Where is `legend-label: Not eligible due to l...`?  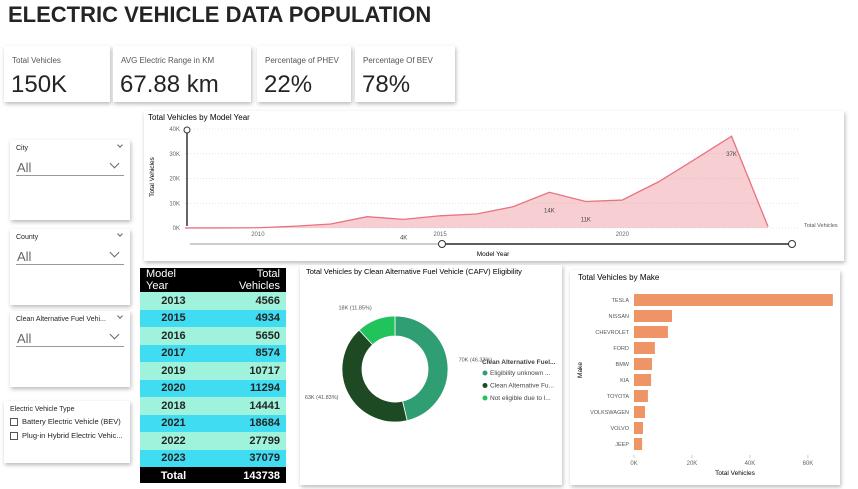 legend-label: Not eligible due to l... is located at coordinates (520, 398).